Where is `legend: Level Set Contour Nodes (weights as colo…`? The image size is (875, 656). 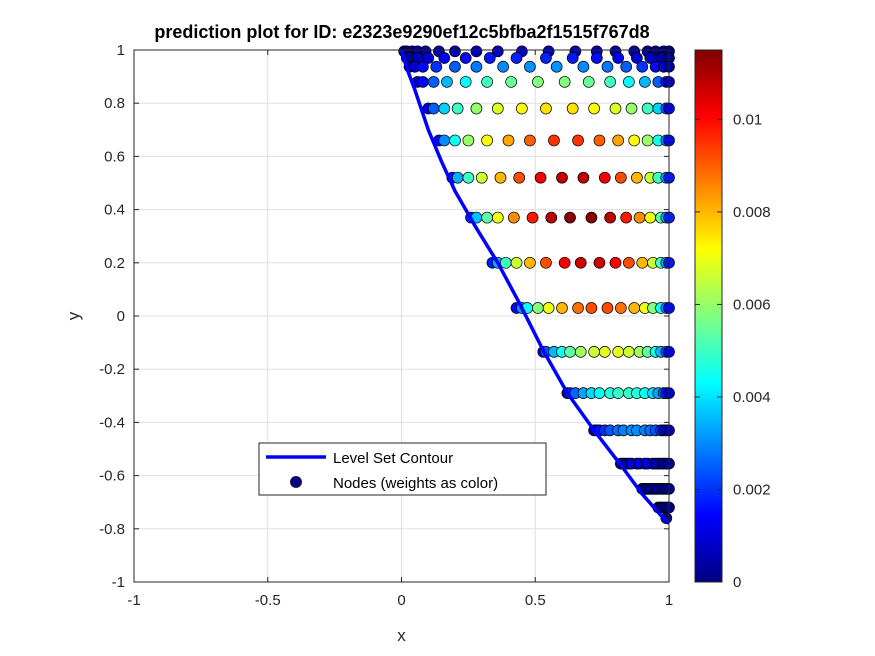
legend: Level Set Contour Nodes (weights as colo… is located at coordinates (402, 469).